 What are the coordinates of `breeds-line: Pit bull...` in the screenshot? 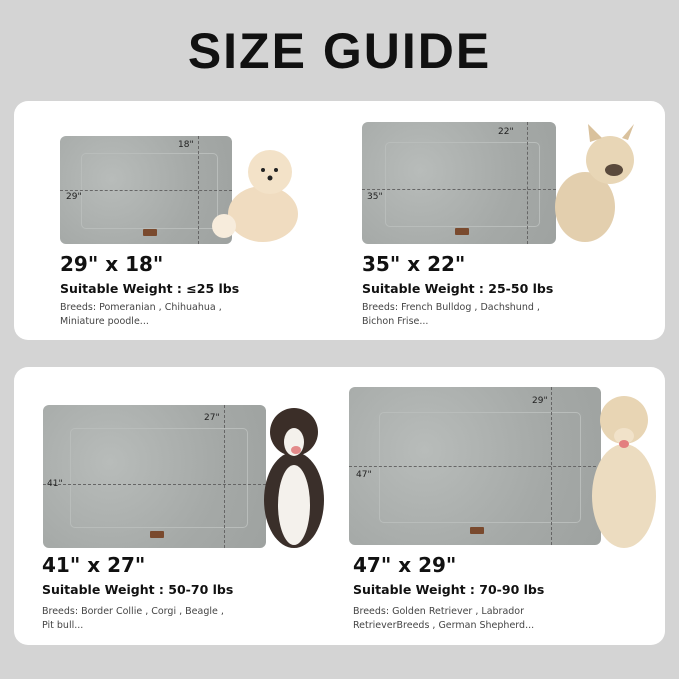 It's located at (63, 625).